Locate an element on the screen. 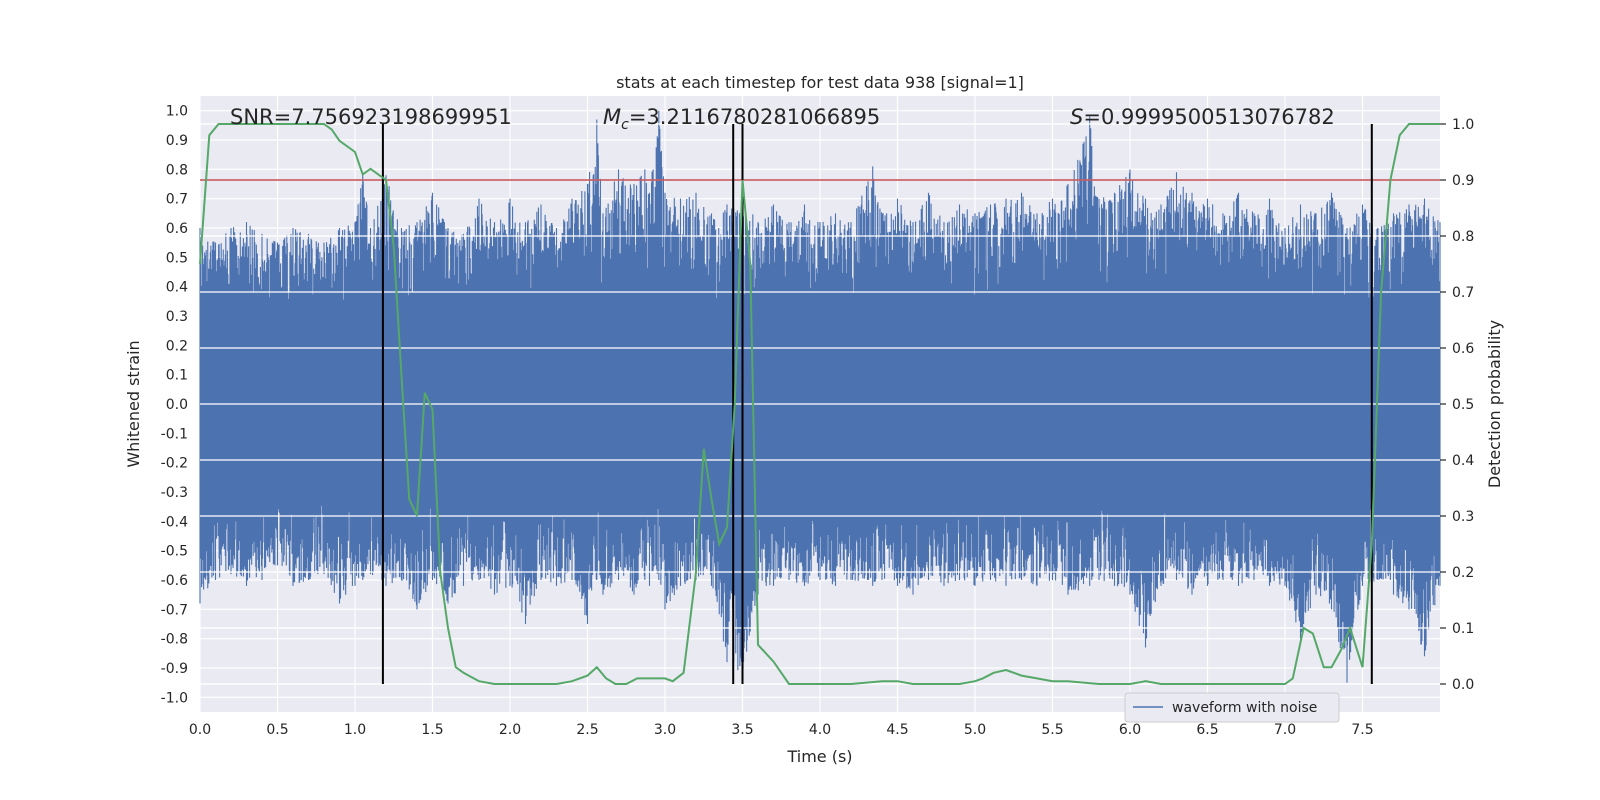  y-tick-label: -0.4 is located at coordinates (174, 522).